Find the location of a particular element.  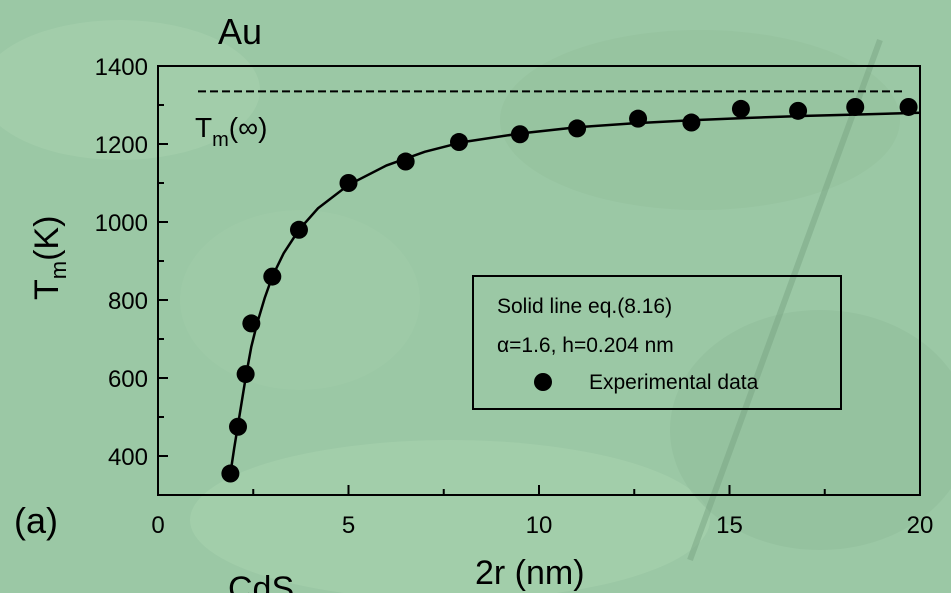

legend-line1: Solid line eq.(8.16) is located at coordinates (584, 306).